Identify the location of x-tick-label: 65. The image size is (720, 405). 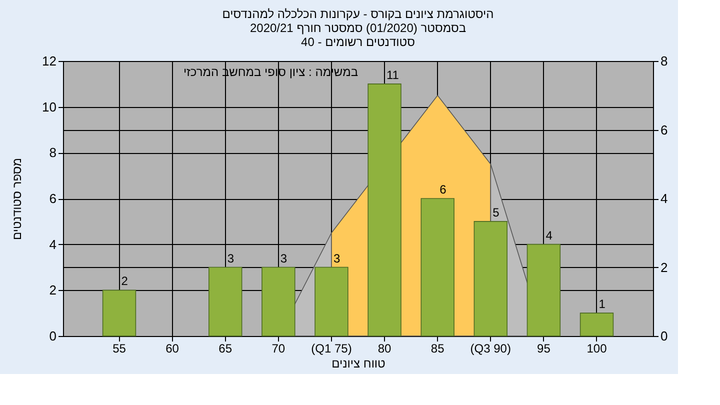
(225, 349).